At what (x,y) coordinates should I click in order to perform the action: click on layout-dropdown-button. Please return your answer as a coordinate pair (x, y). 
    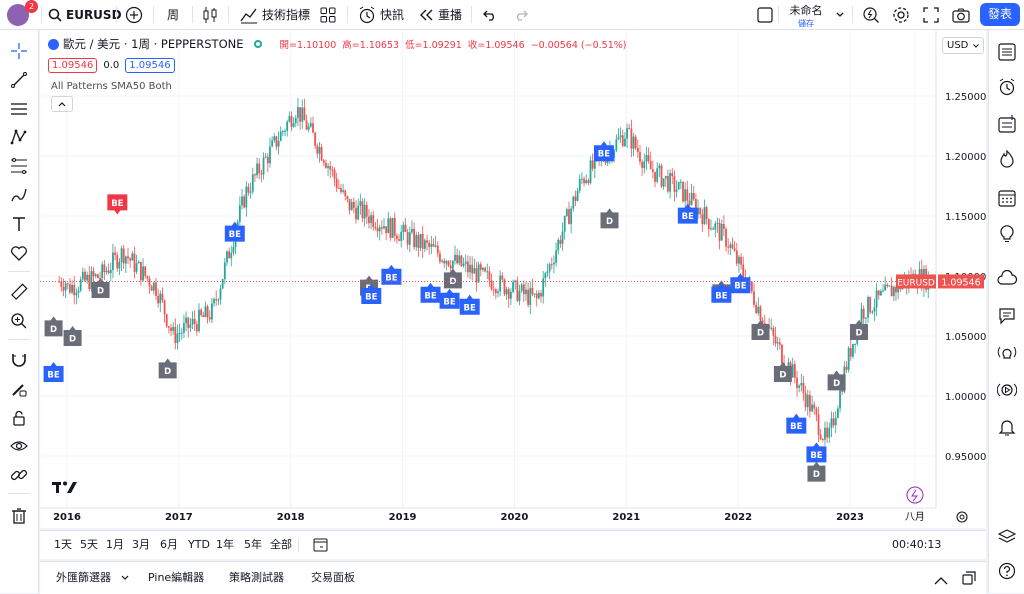
    Looking at the image, I should click on (840, 14).